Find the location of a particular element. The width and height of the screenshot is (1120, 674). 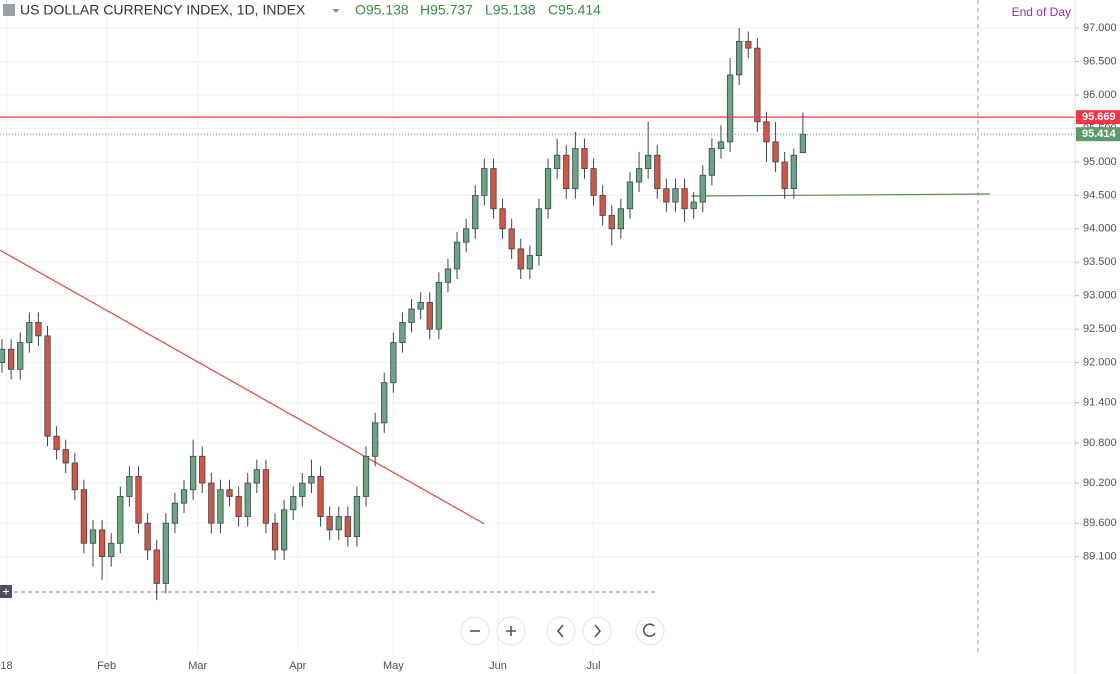

ohlc-open: O95.138 is located at coordinates (382, 10).